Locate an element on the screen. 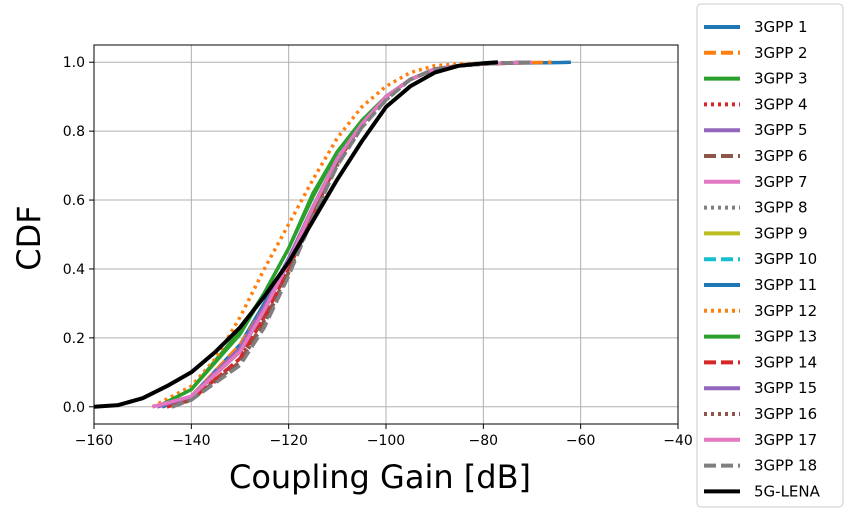  x-tick-label: −40 is located at coordinates (678, 441).